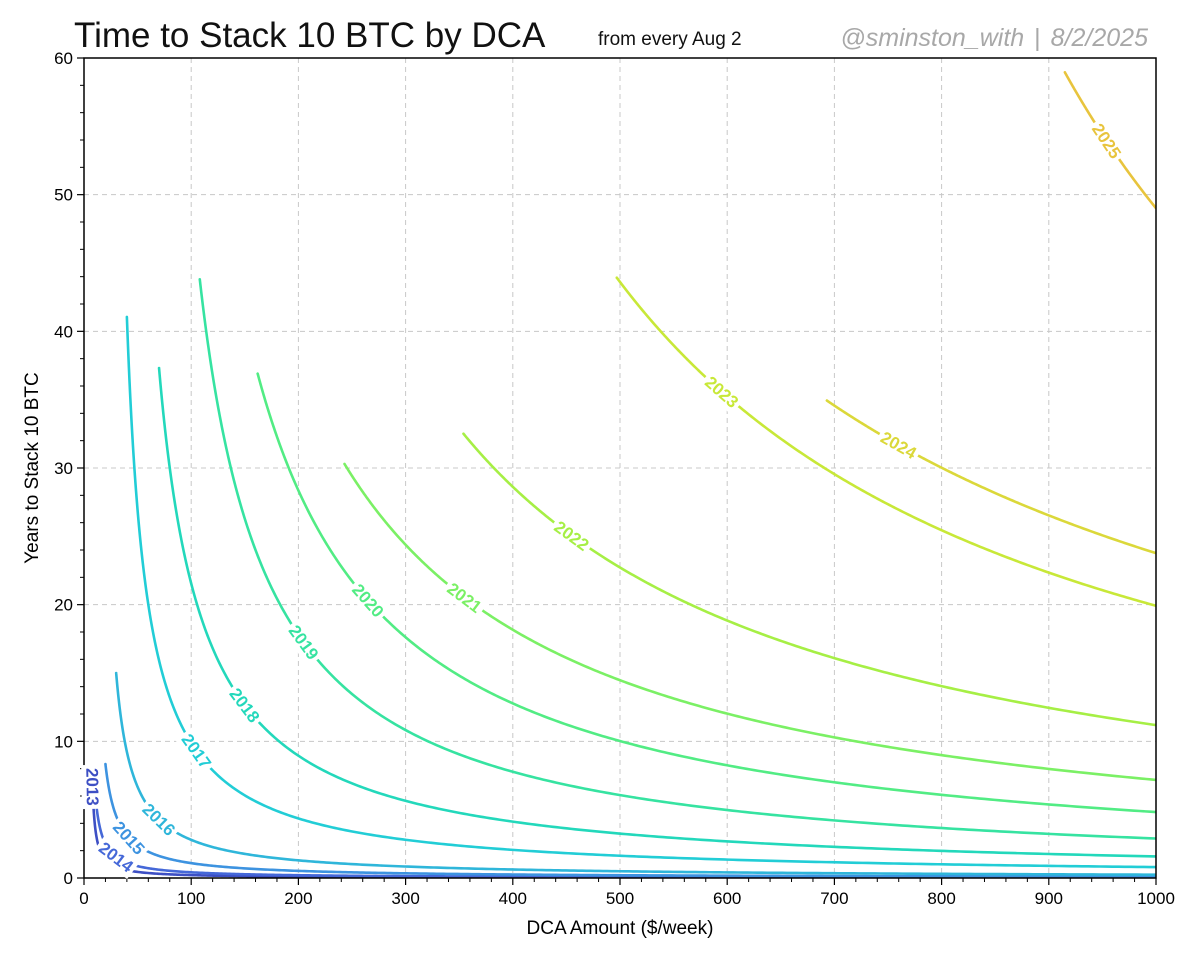 The height and width of the screenshot is (960, 1200). I want to click on x-tick-label: 700, so click(834, 898).